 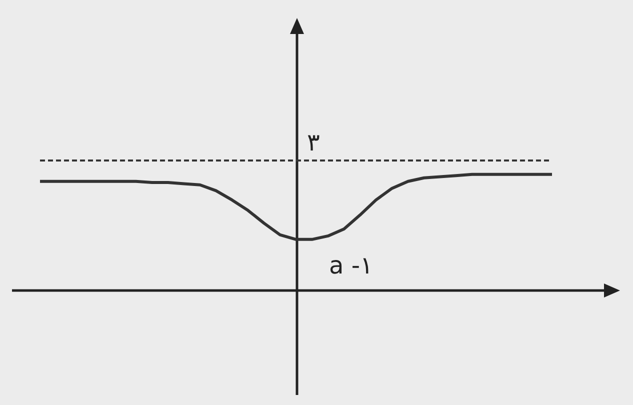 I want to click on annotation: a -١, so click(x=351, y=265).